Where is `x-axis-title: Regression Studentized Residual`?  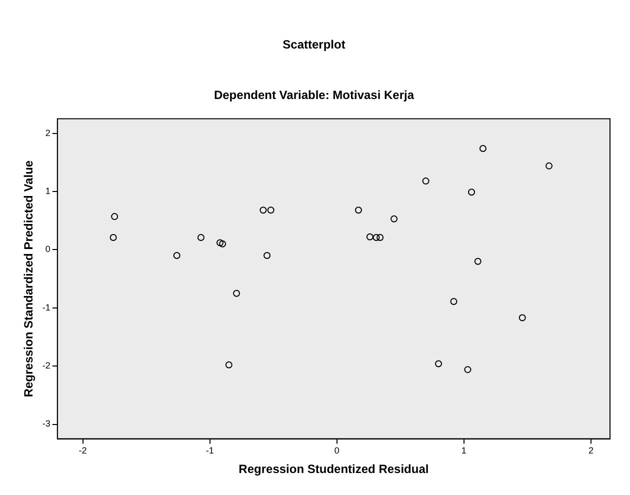 x-axis-title: Regression Studentized Residual is located at coordinates (333, 469).